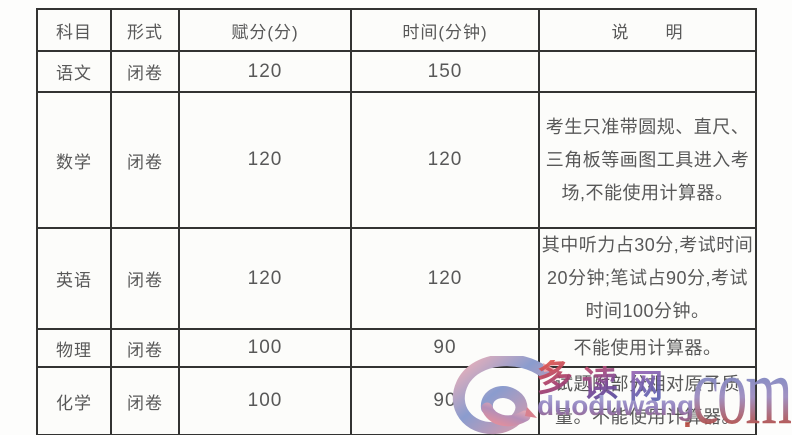 The height and width of the screenshot is (435, 792). I want to click on header-score: 赋分(分), so click(265, 30).